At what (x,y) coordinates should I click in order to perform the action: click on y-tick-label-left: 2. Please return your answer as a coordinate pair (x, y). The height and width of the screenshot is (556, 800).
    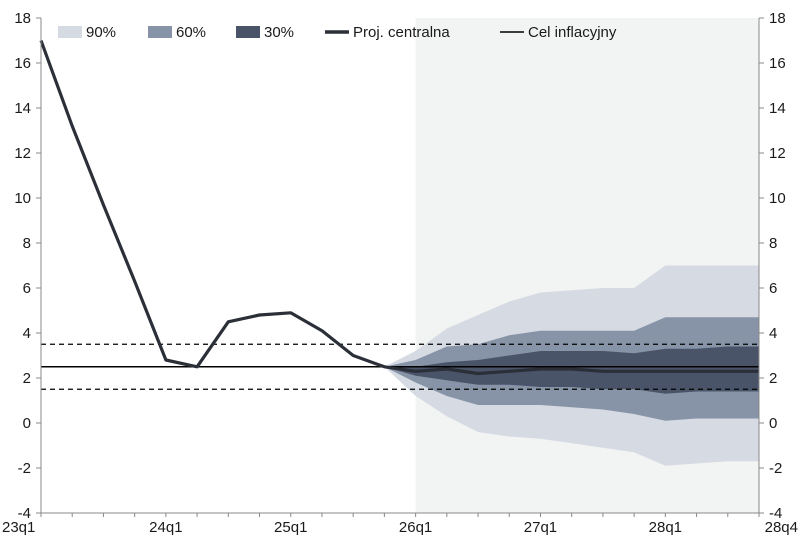
    Looking at the image, I should click on (27, 378).